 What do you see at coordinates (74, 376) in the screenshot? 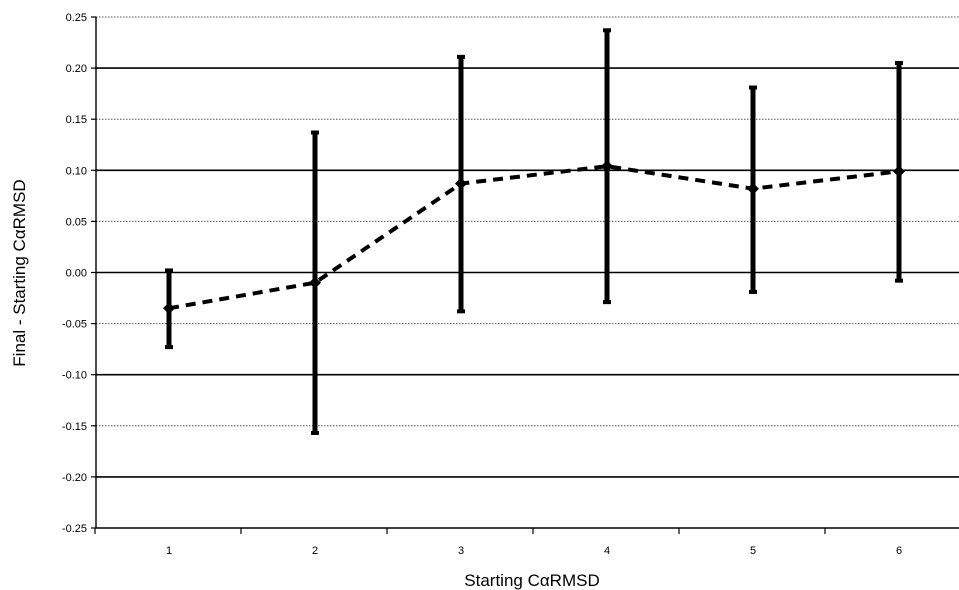
I see `y-tick-label: -0.10` at bounding box center [74, 376].